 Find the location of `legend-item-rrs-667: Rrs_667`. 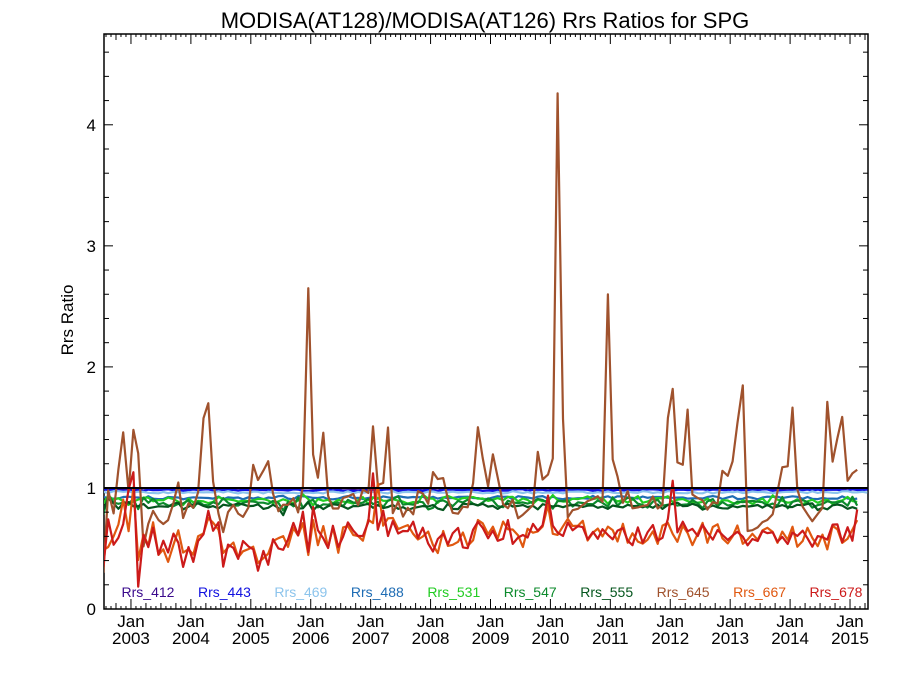

legend-item-rrs-667: Rrs_667 is located at coordinates (759, 592).